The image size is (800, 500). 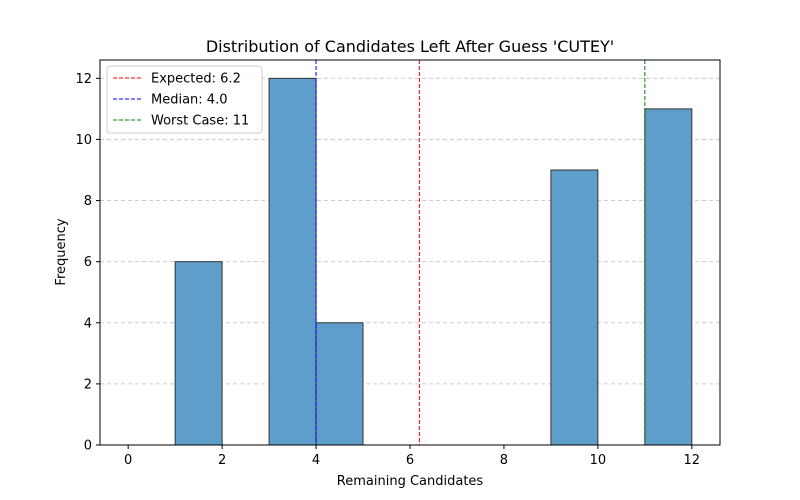 I want to click on x-tick-label-4: 8, so click(x=504, y=460).